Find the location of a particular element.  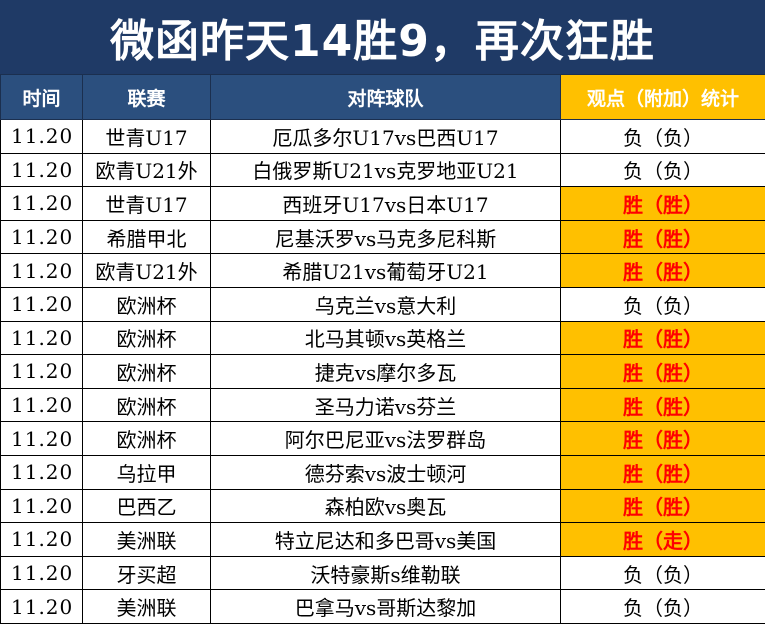

league-name: 乌拉甲 is located at coordinates (147, 472).